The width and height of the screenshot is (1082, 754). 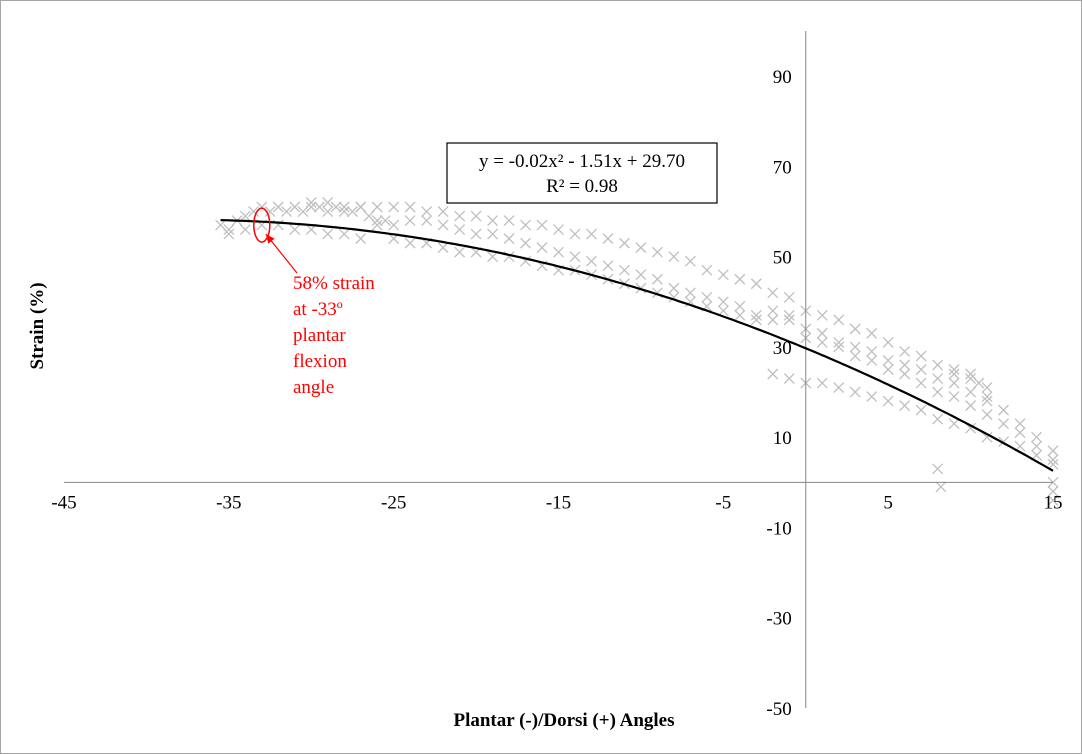 What do you see at coordinates (37, 325) in the screenshot?
I see `y-axis-title: Strain (%)` at bounding box center [37, 325].